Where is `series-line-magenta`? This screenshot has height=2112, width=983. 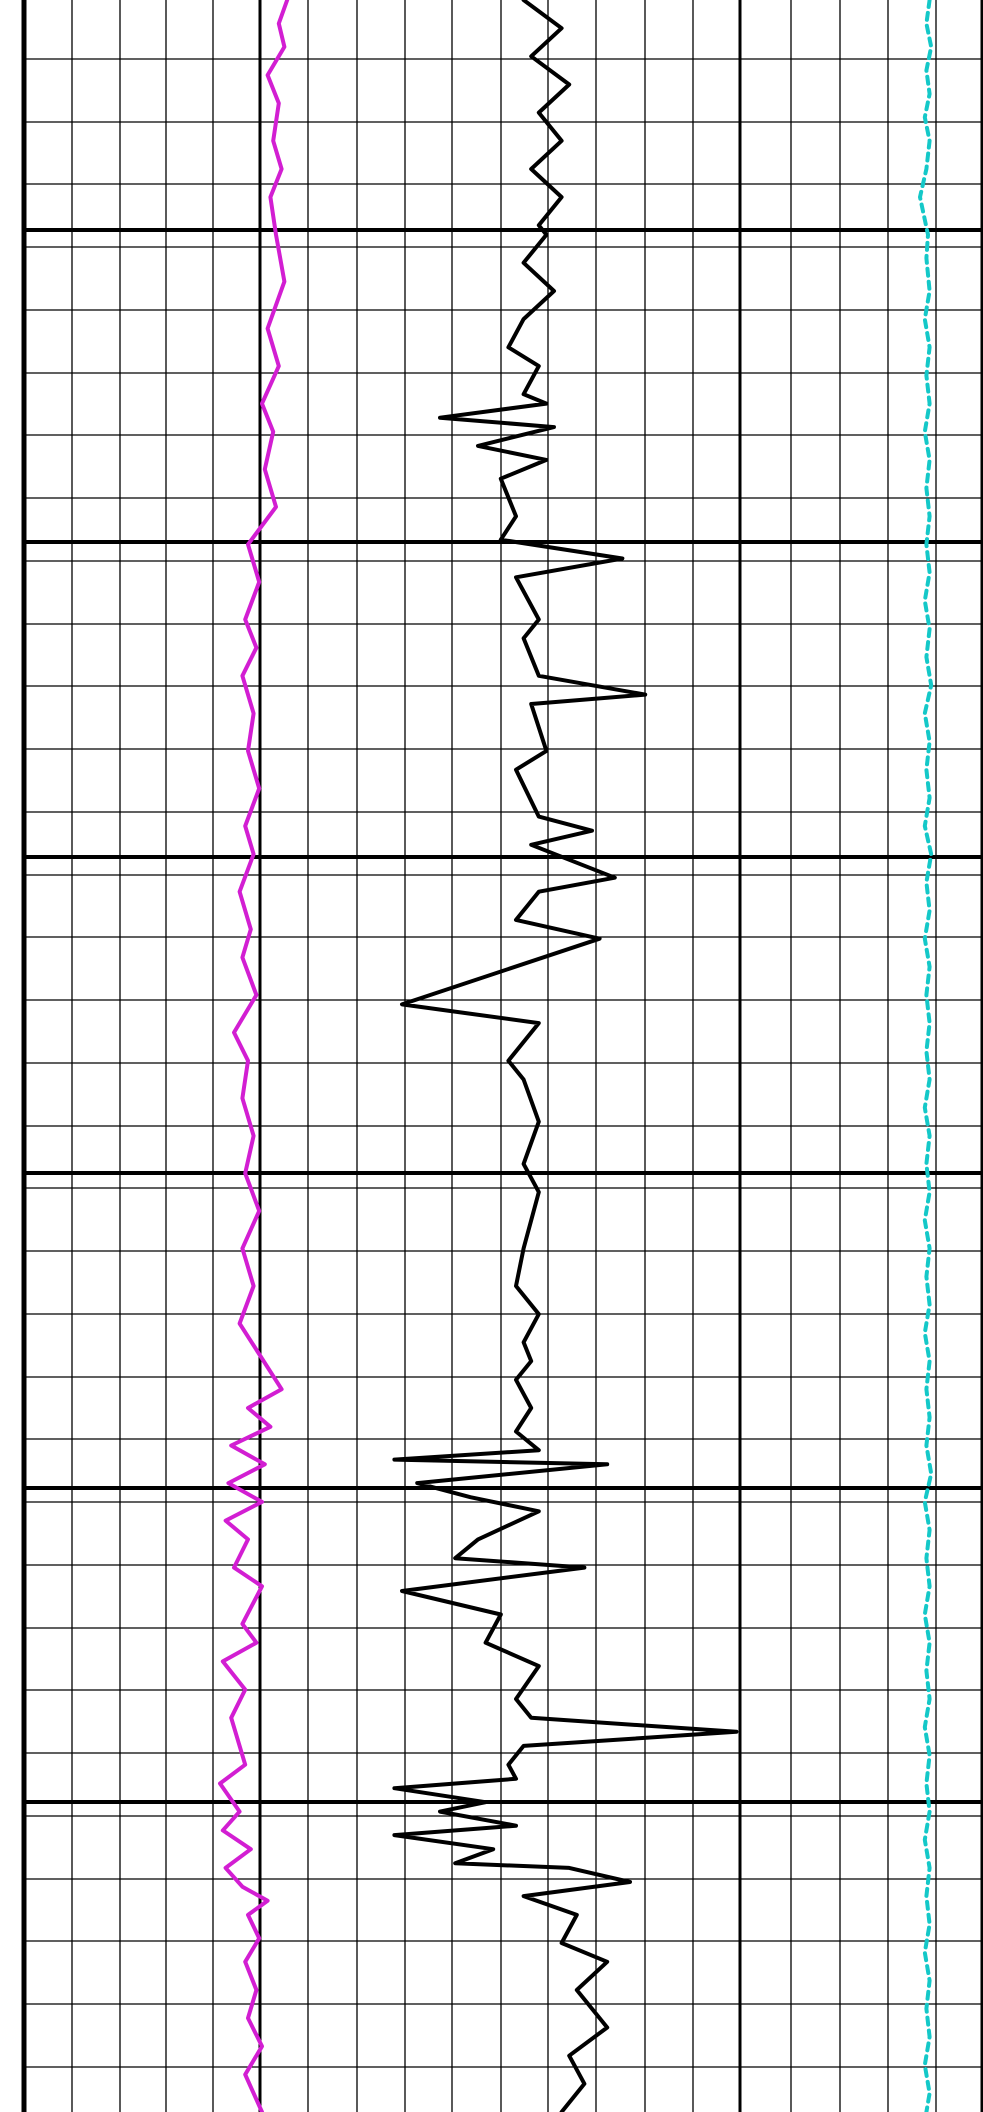
series-line-magenta is located at coordinates (254, 1056).